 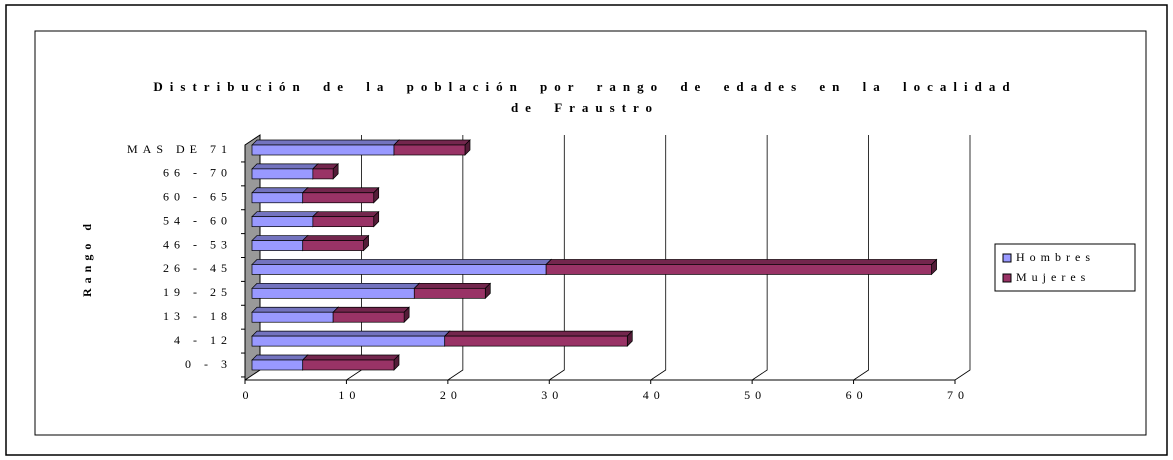 I want to click on y-tick-label: 46 - 53, so click(x=197, y=244).